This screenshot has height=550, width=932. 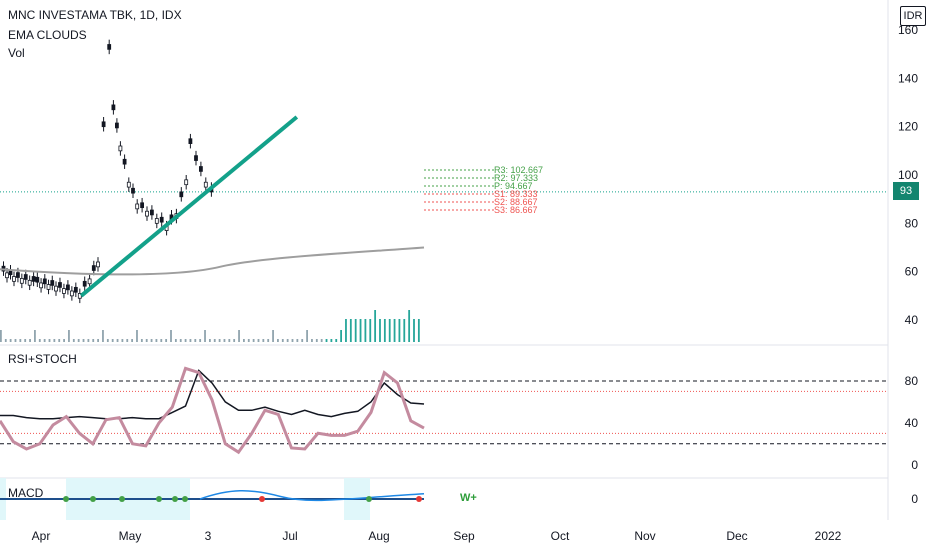 I want to click on pivot-label: S3: 86.667, so click(x=516, y=210).